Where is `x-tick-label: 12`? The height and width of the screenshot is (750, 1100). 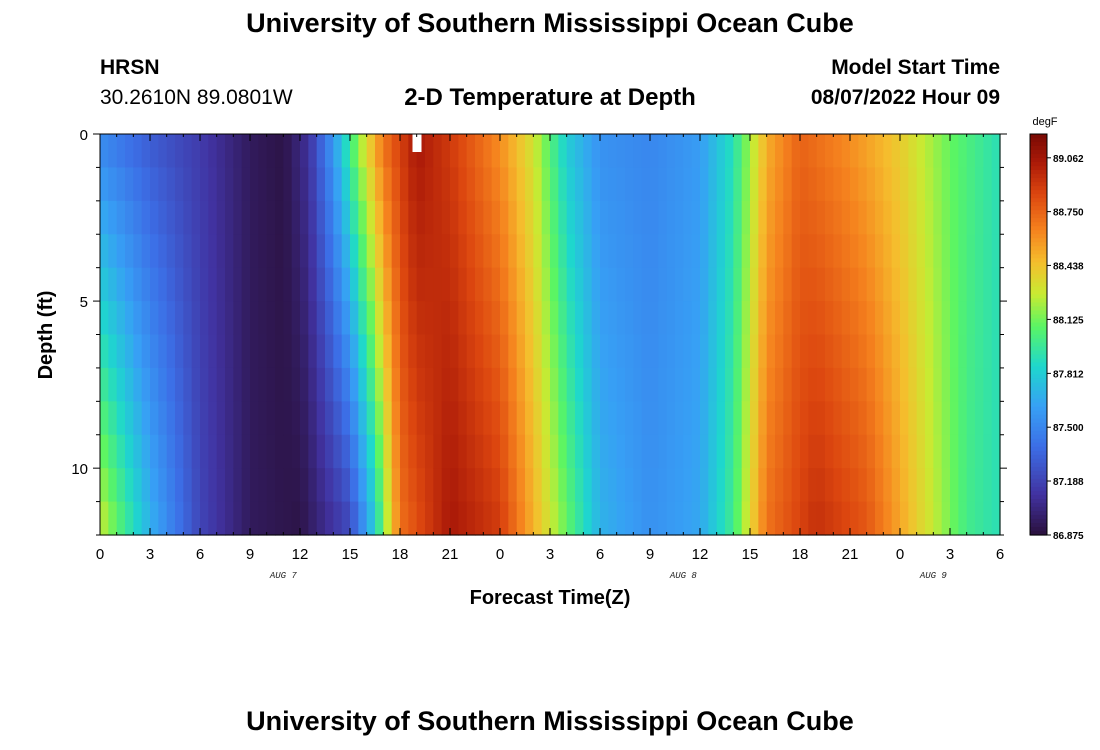
x-tick-label: 12 is located at coordinates (700, 554).